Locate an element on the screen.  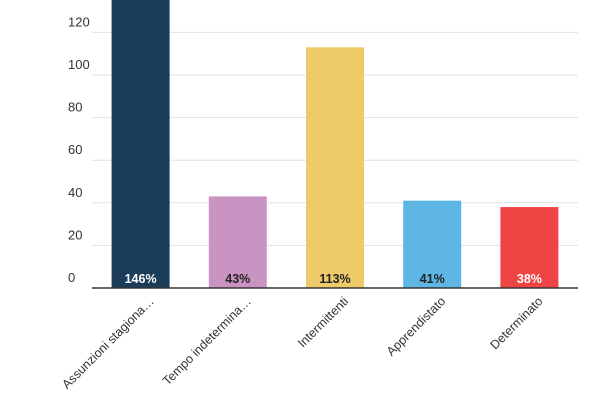
x-tick-label: Determinato is located at coordinates (516, 323).